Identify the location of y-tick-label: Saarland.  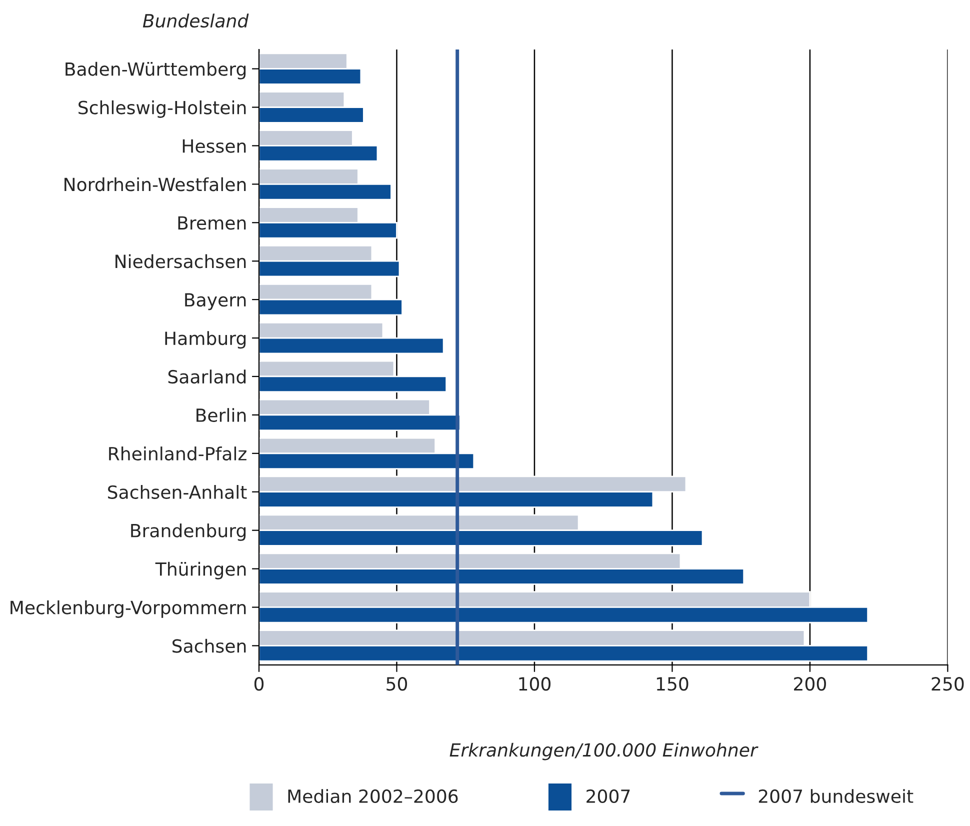
(207, 377).